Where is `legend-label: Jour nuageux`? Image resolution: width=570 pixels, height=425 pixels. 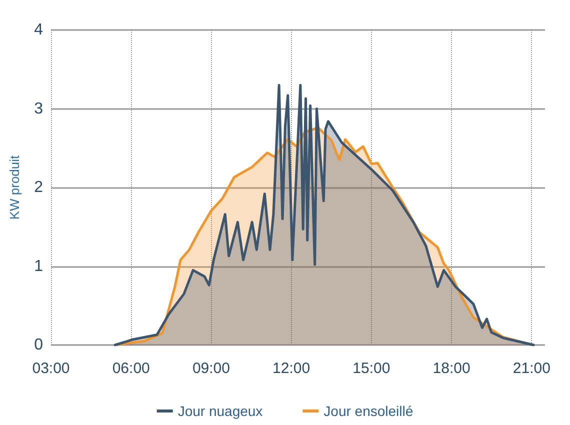
legend-label: Jour nuageux is located at coordinates (220, 411).